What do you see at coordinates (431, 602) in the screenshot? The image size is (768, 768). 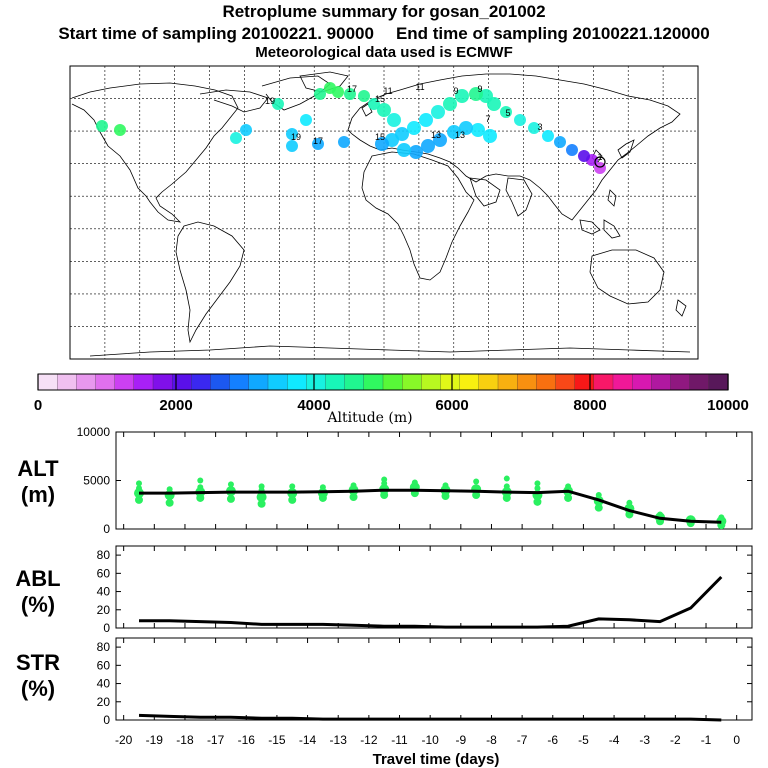 I see `abl-line` at bounding box center [431, 602].